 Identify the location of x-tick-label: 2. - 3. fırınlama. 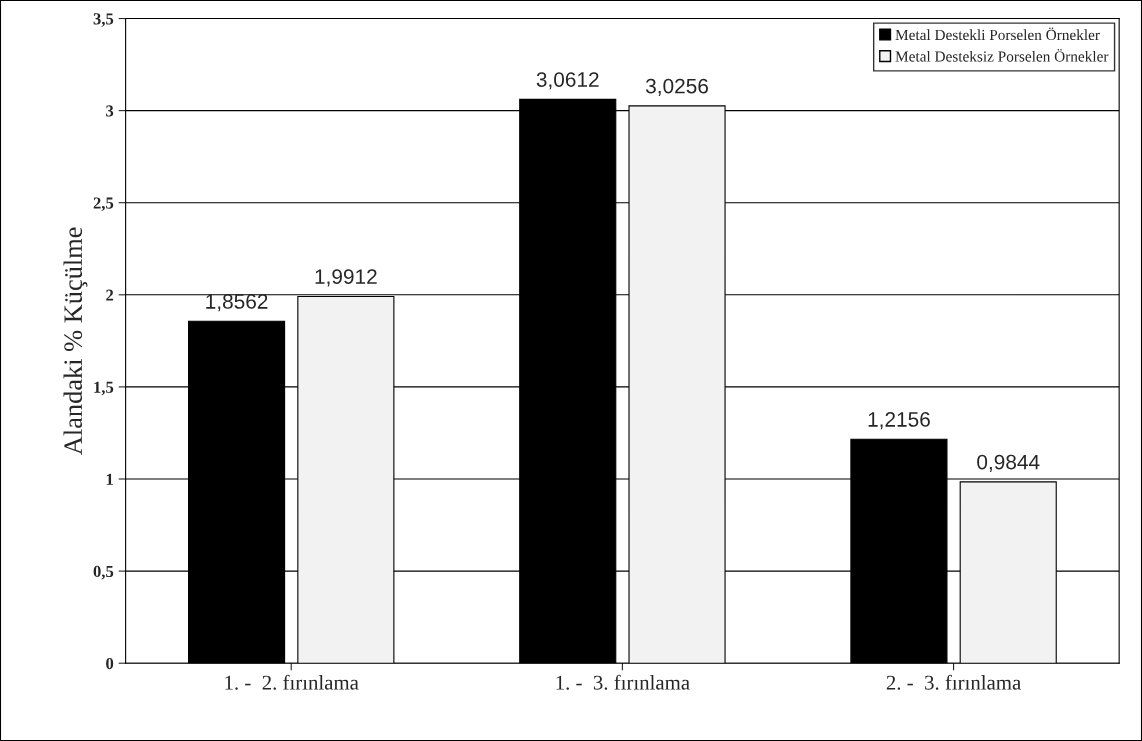
(953, 682).